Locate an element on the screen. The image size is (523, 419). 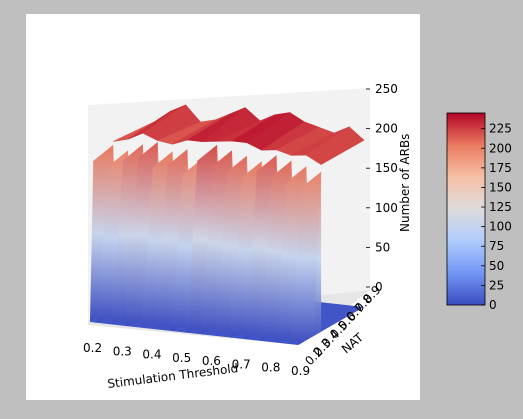
z-tick-label: 250 is located at coordinates (386, 89).